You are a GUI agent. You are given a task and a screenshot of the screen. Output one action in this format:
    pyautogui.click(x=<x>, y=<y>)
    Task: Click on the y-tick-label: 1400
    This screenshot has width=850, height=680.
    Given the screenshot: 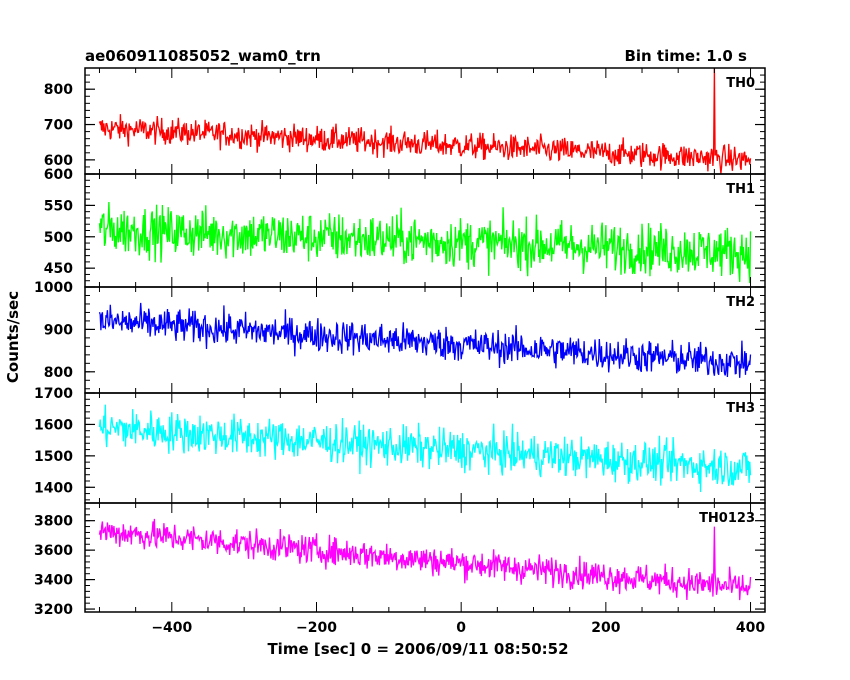 What is the action you would take?
    pyautogui.click(x=53, y=488)
    